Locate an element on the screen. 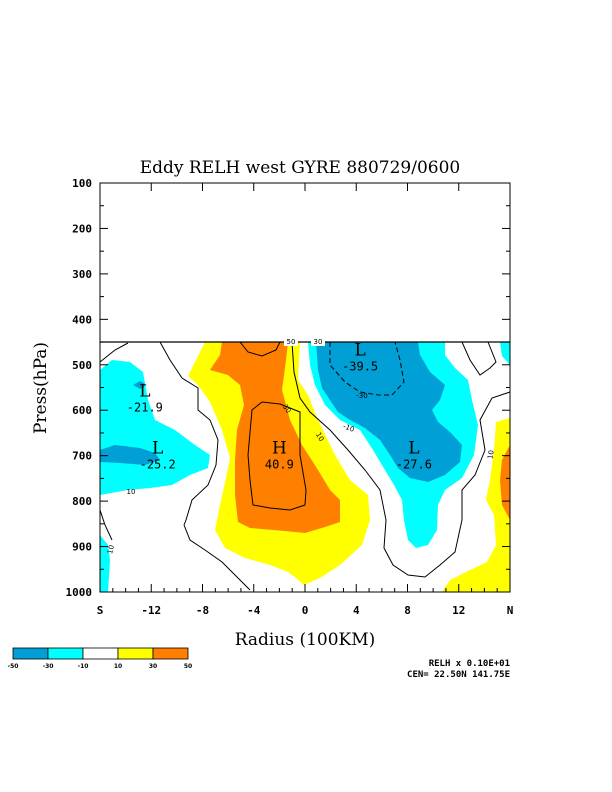  x-tick-label: N is located at coordinates (510, 610).